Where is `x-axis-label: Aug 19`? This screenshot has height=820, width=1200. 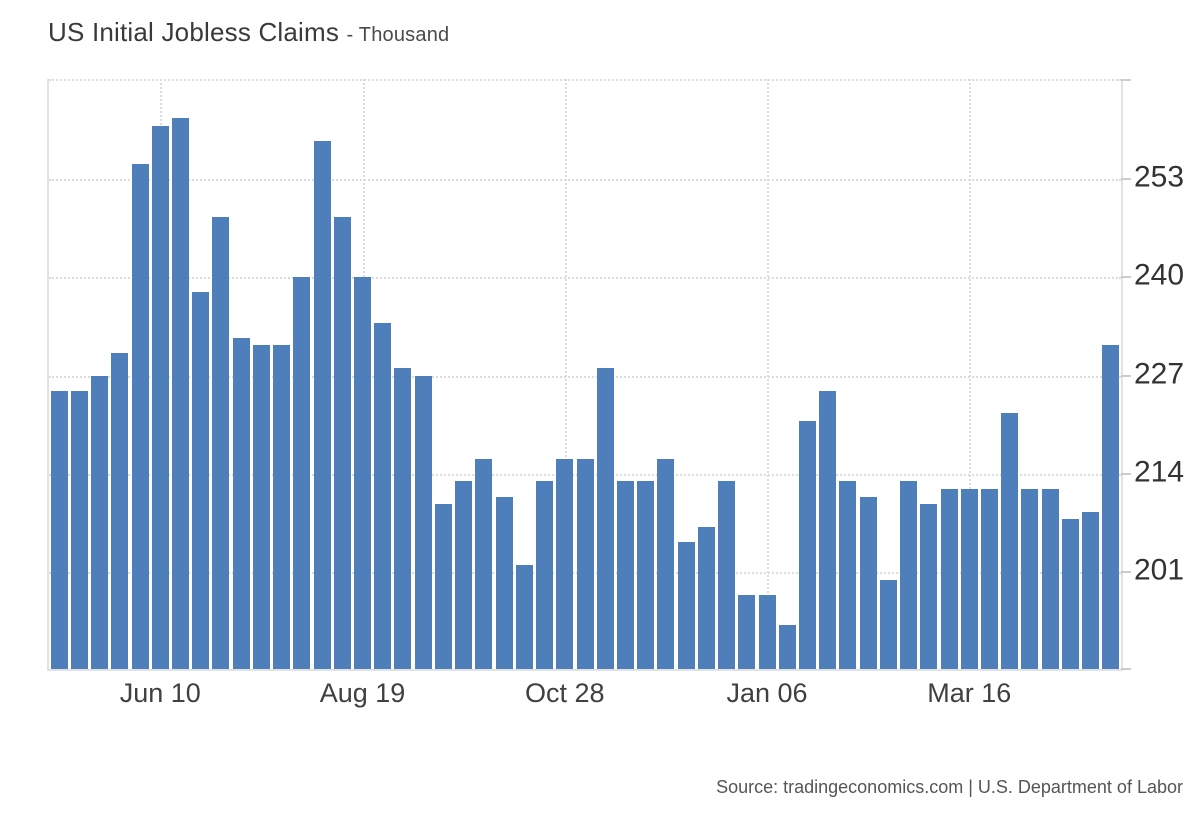
x-axis-label: Aug 19 is located at coordinates (362, 693).